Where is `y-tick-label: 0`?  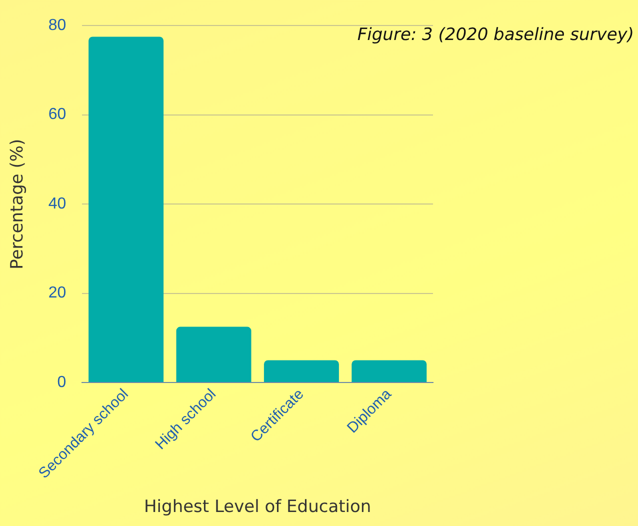 y-tick-label: 0 is located at coordinates (61, 382).